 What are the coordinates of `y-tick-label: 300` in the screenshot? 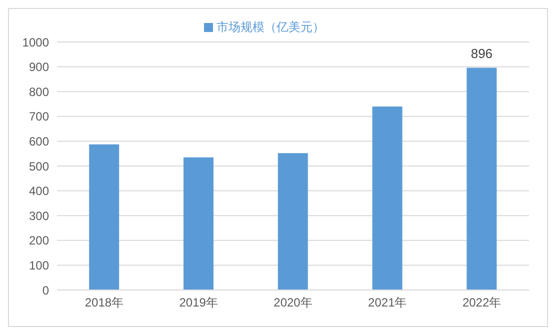 It's located at (39, 215).